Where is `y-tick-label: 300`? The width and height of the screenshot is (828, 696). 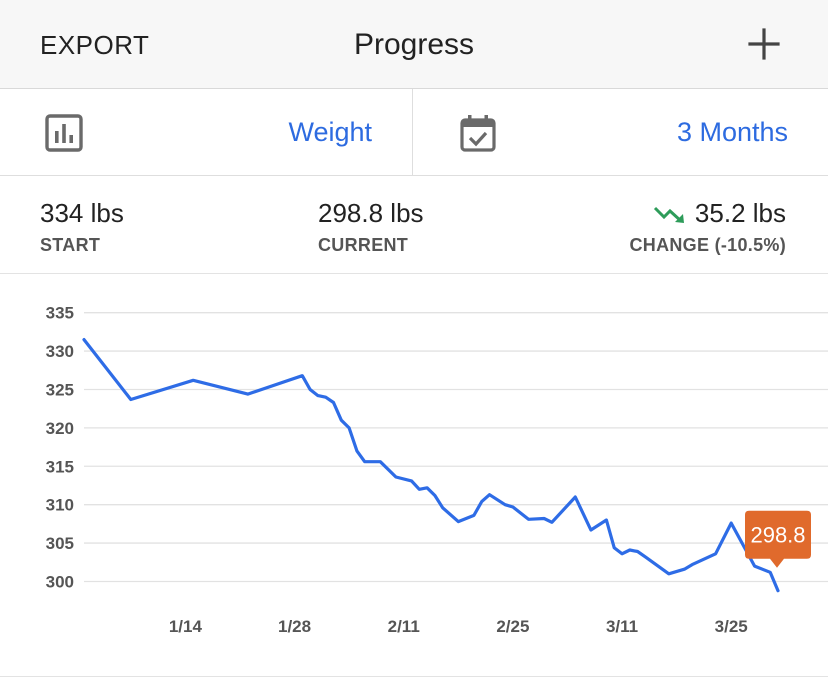
y-tick-label: 300 is located at coordinates (60, 581).